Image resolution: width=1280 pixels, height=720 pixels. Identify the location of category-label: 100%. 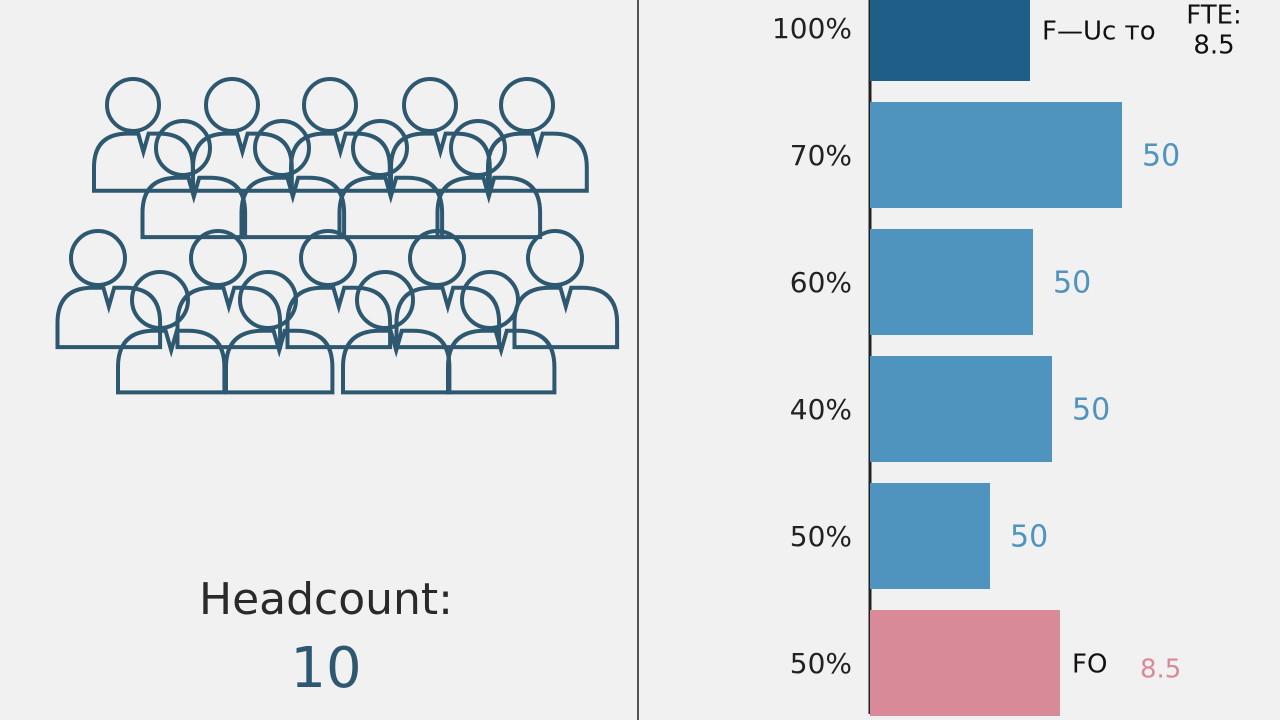
(812, 28).